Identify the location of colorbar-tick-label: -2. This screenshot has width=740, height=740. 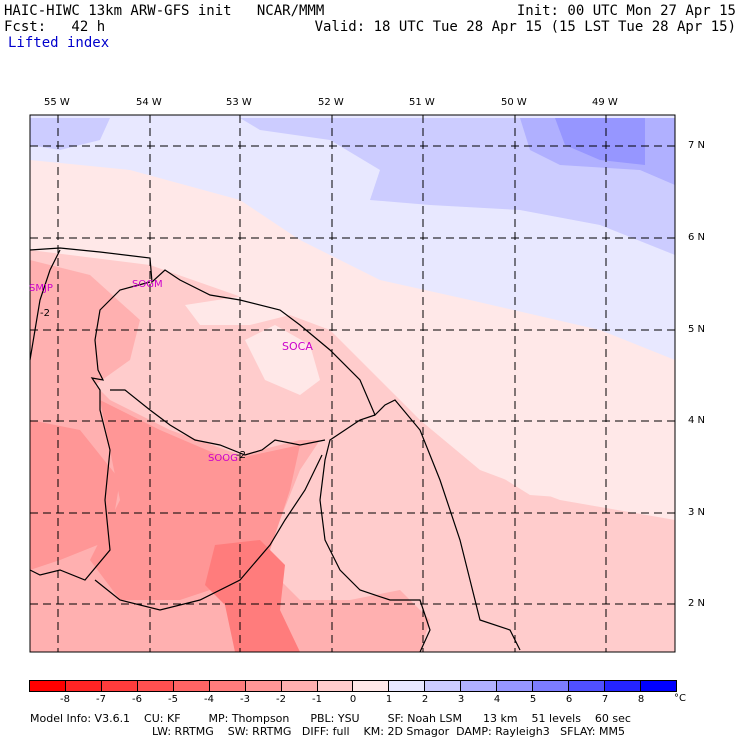
(281, 699).